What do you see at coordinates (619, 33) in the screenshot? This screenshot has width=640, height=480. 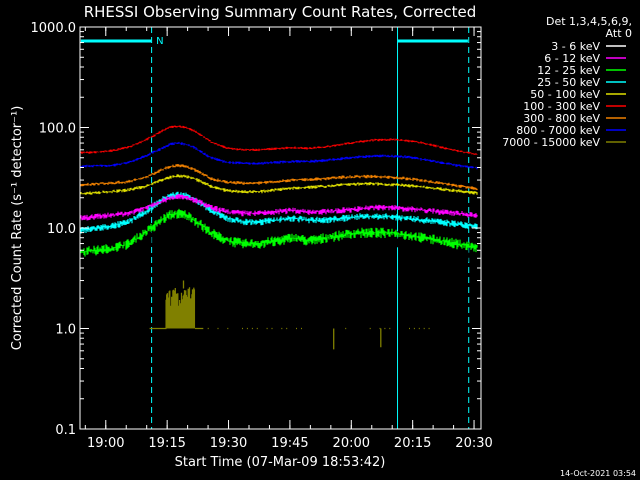 I see `legend-header-attenuator: Att 0` at bounding box center [619, 33].